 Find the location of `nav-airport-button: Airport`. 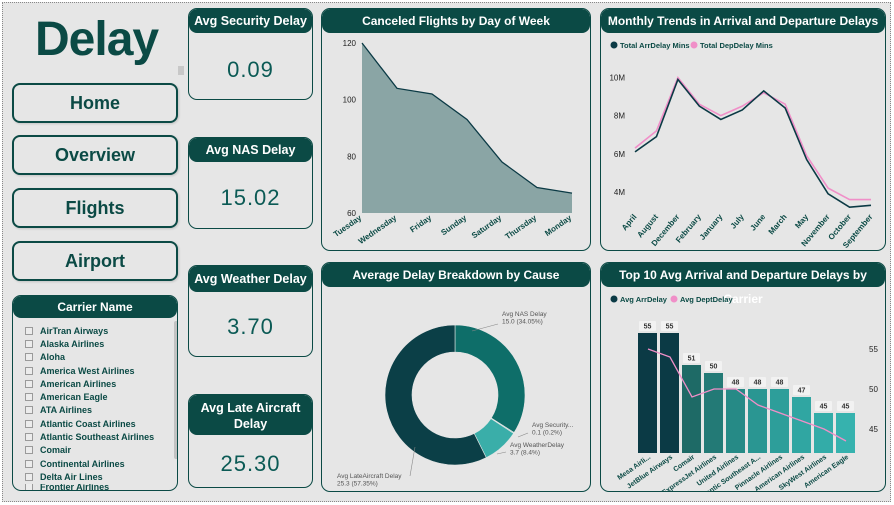

nav-airport-button: Airport is located at coordinates (95, 261).